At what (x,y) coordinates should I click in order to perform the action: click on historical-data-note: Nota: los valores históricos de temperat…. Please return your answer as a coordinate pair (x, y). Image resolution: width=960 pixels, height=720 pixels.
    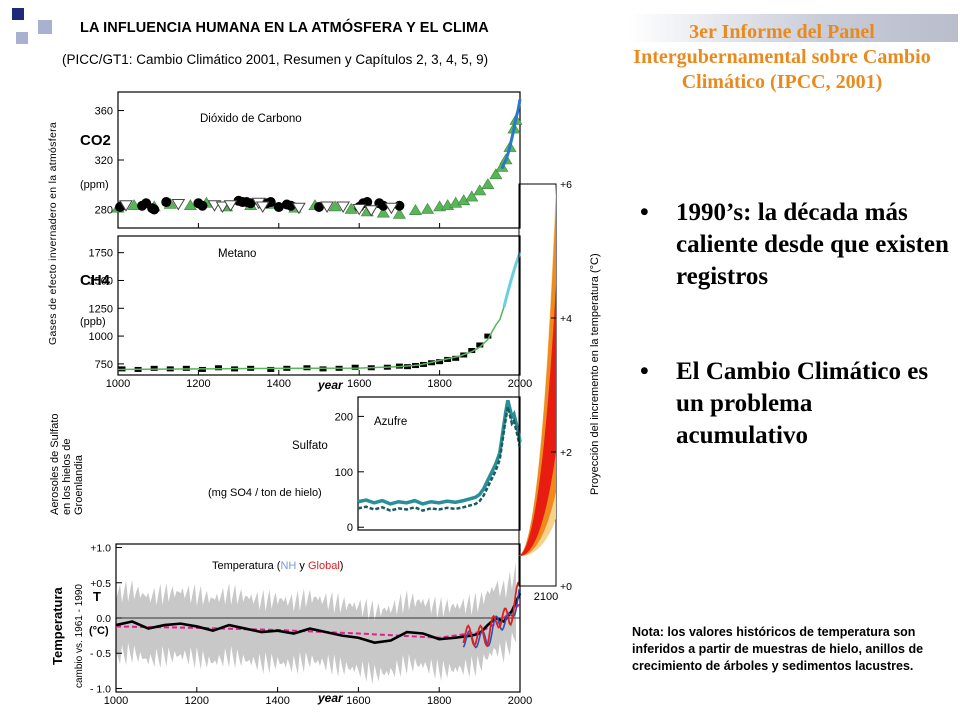
    Looking at the image, I should click on (778, 649).